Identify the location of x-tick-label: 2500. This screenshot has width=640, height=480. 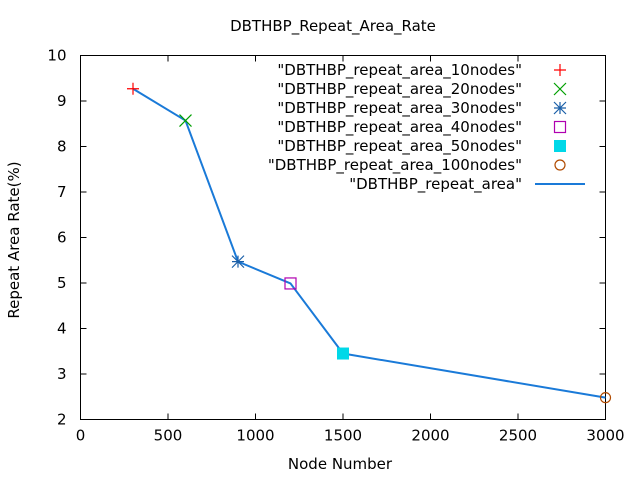
(518, 436).